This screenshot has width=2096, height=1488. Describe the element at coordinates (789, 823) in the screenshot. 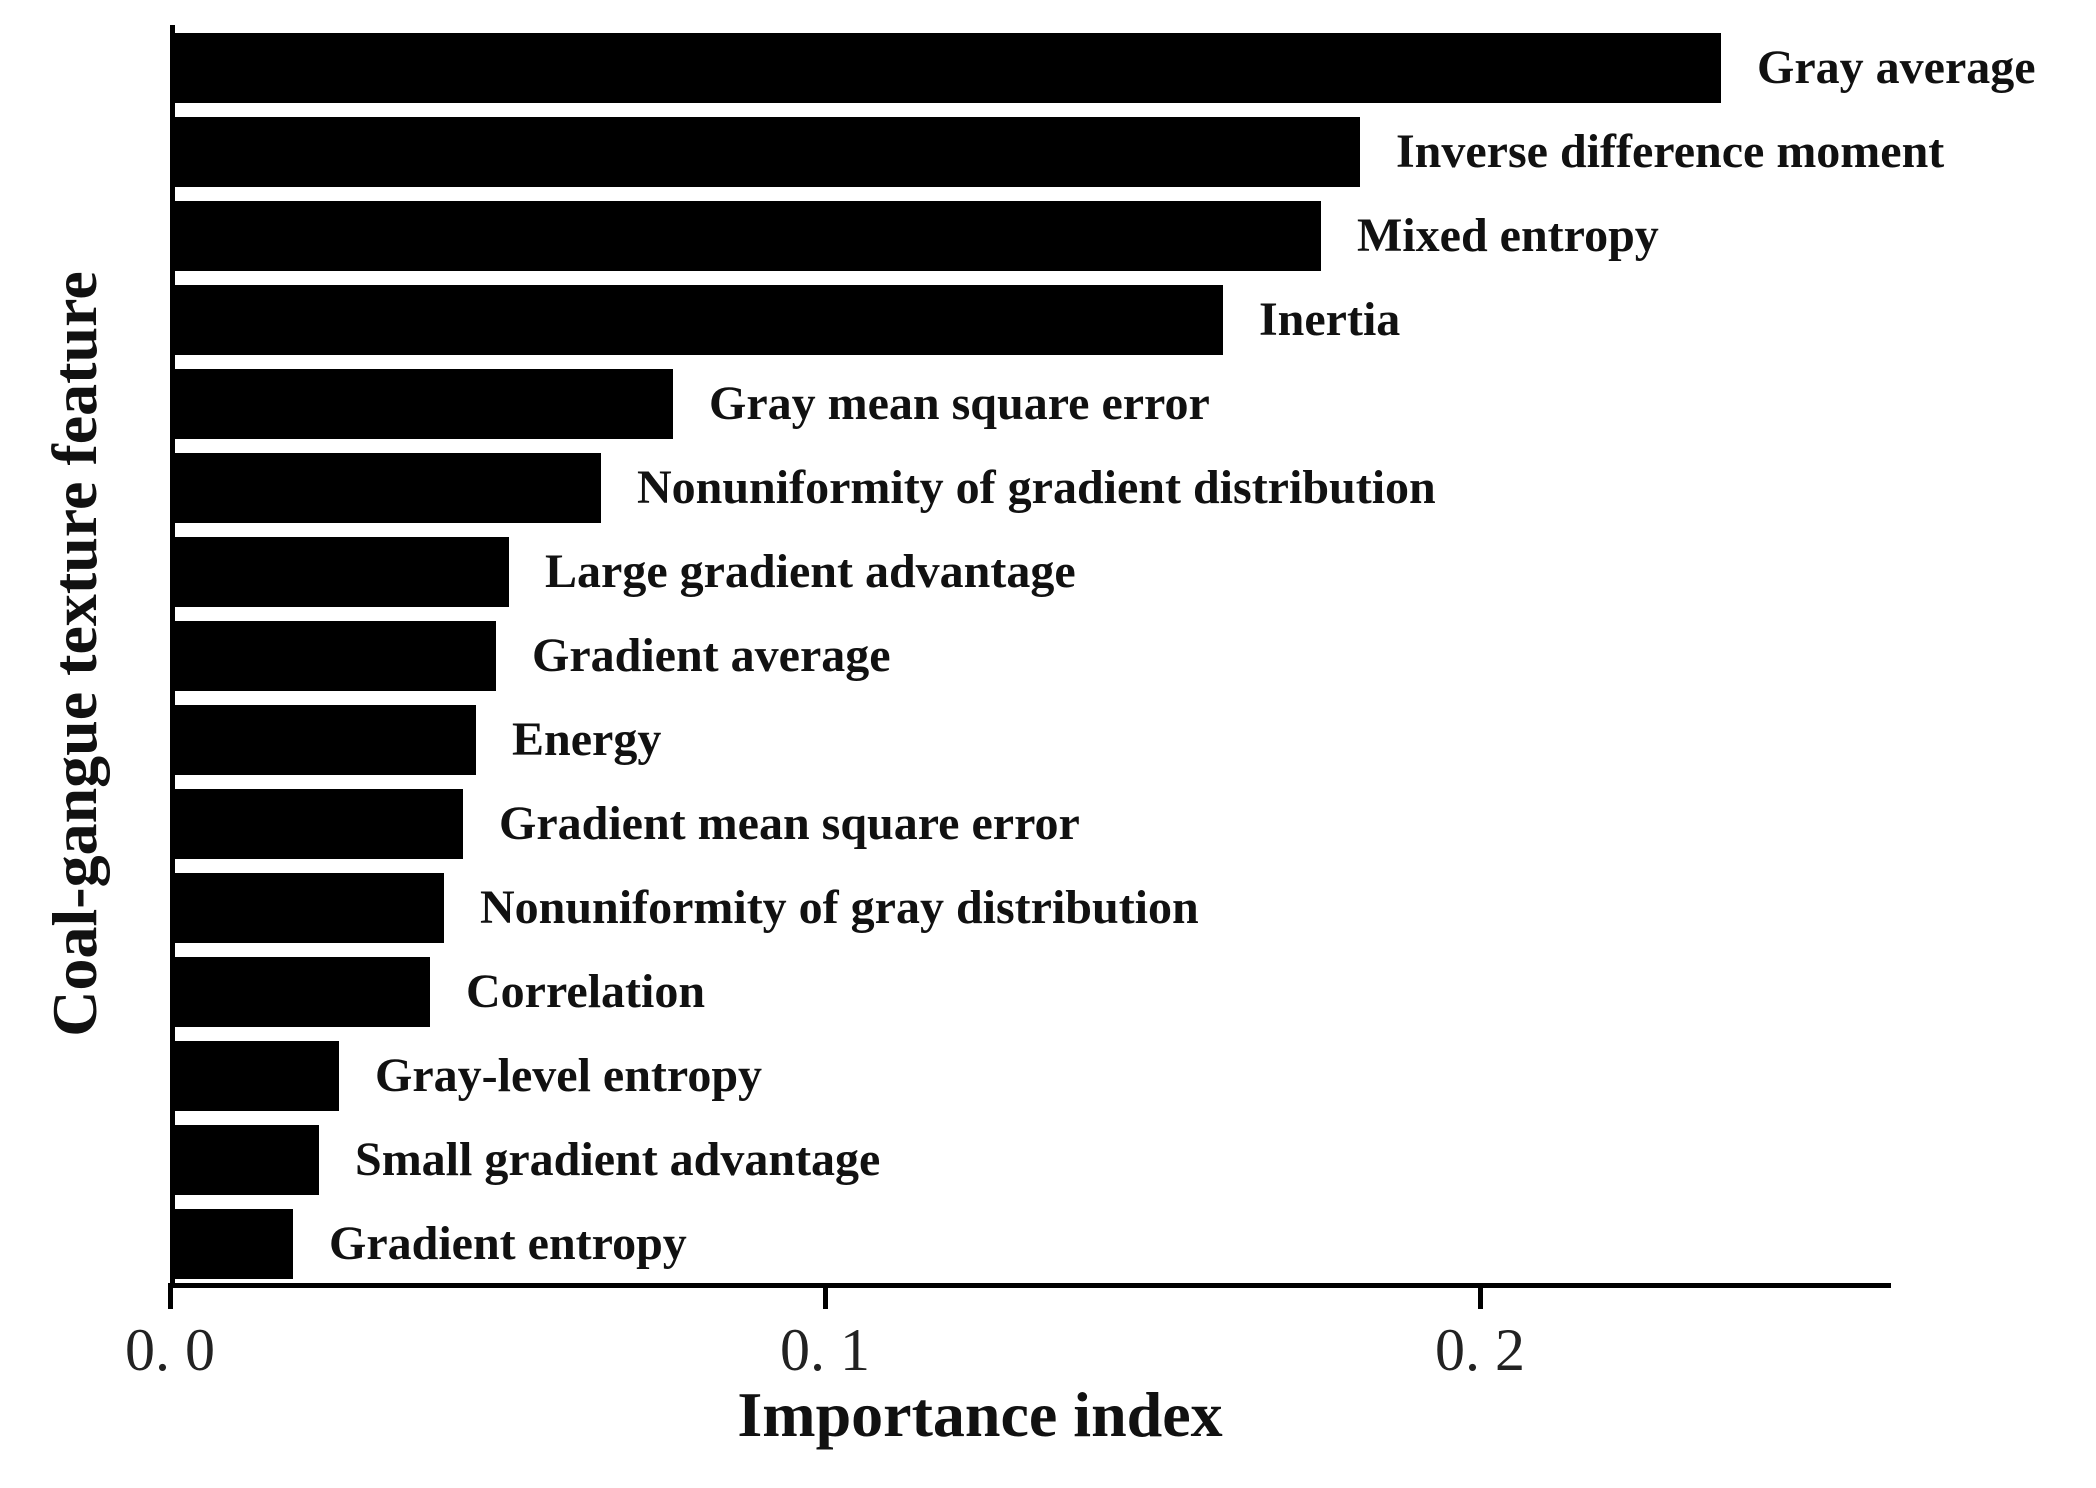

I see `bar-label: Gradient mean square error` at that location.